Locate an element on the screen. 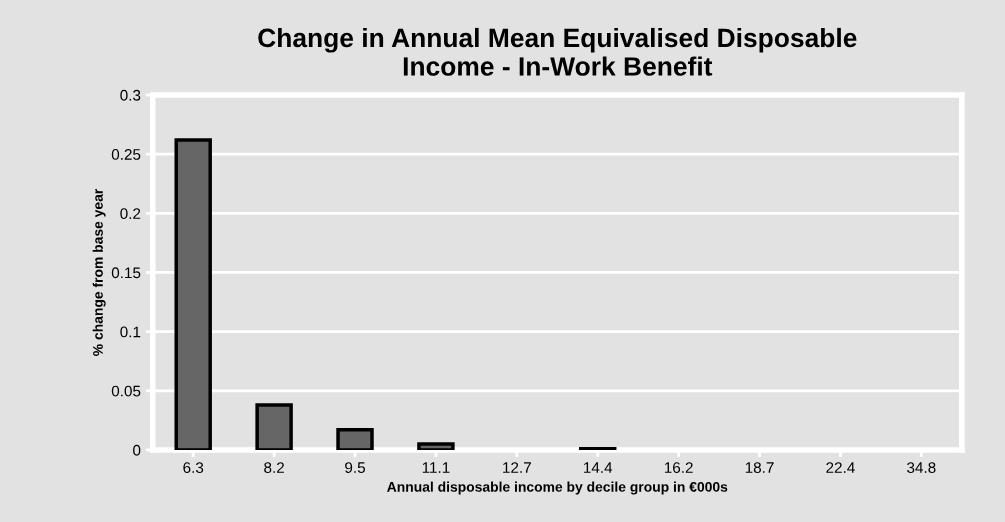  x-tick-label: 8.2 is located at coordinates (274, 467).